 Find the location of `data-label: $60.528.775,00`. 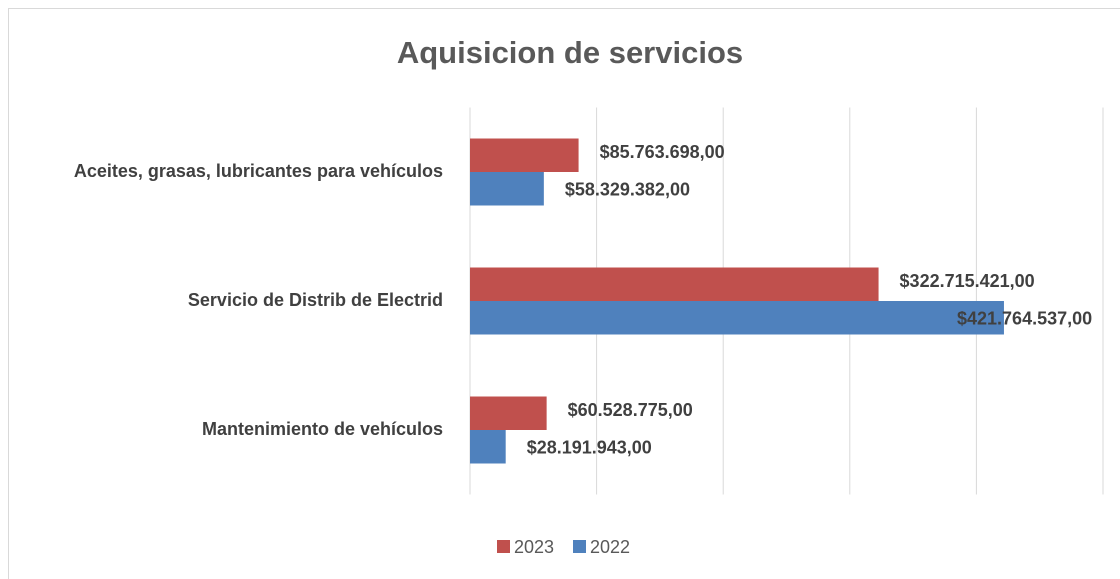

data-label: $60.528.775,00 is located at coordinates (630, 410).